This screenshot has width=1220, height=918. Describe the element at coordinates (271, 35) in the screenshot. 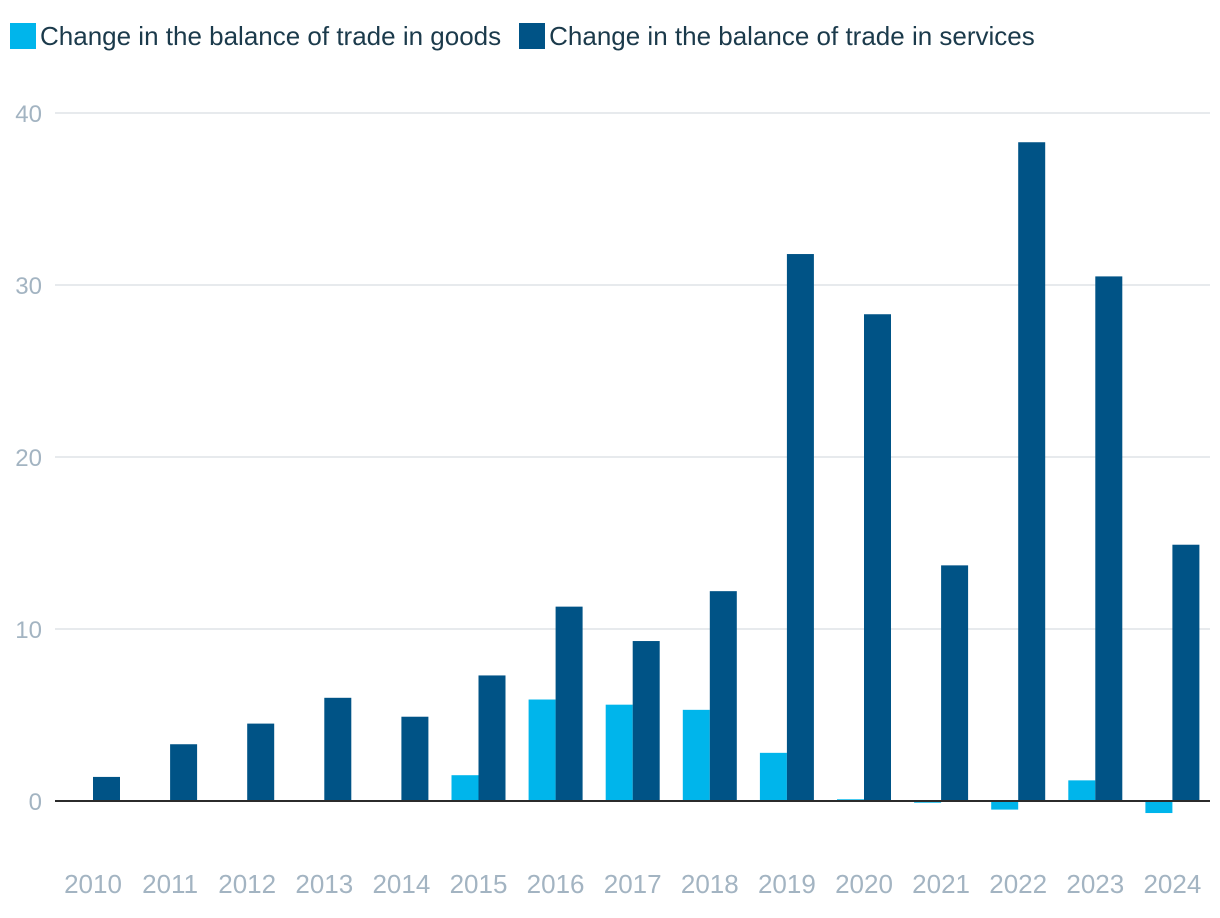

I see `legend-label-goods: Change in the balance of trade in goods` at that location.